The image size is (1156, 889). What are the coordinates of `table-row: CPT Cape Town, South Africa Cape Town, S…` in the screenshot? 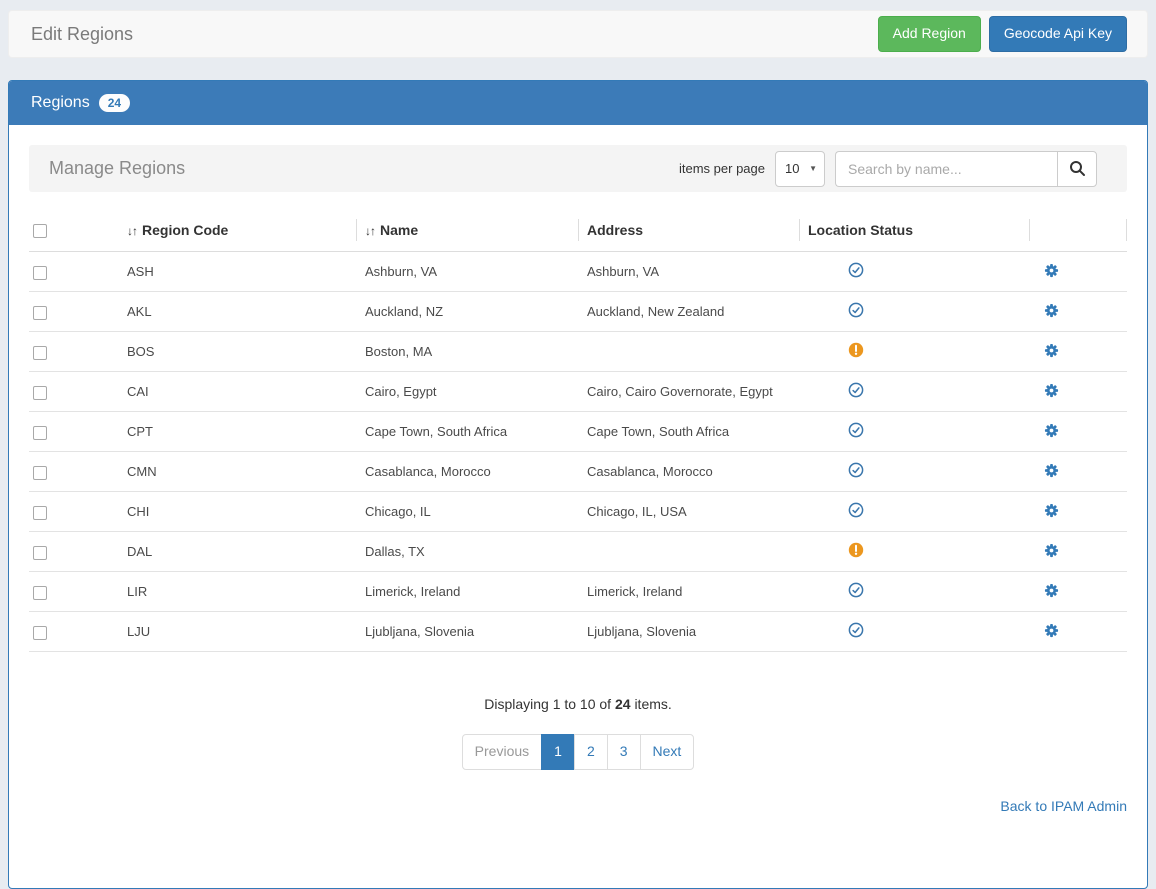 It's located at (578, 432).